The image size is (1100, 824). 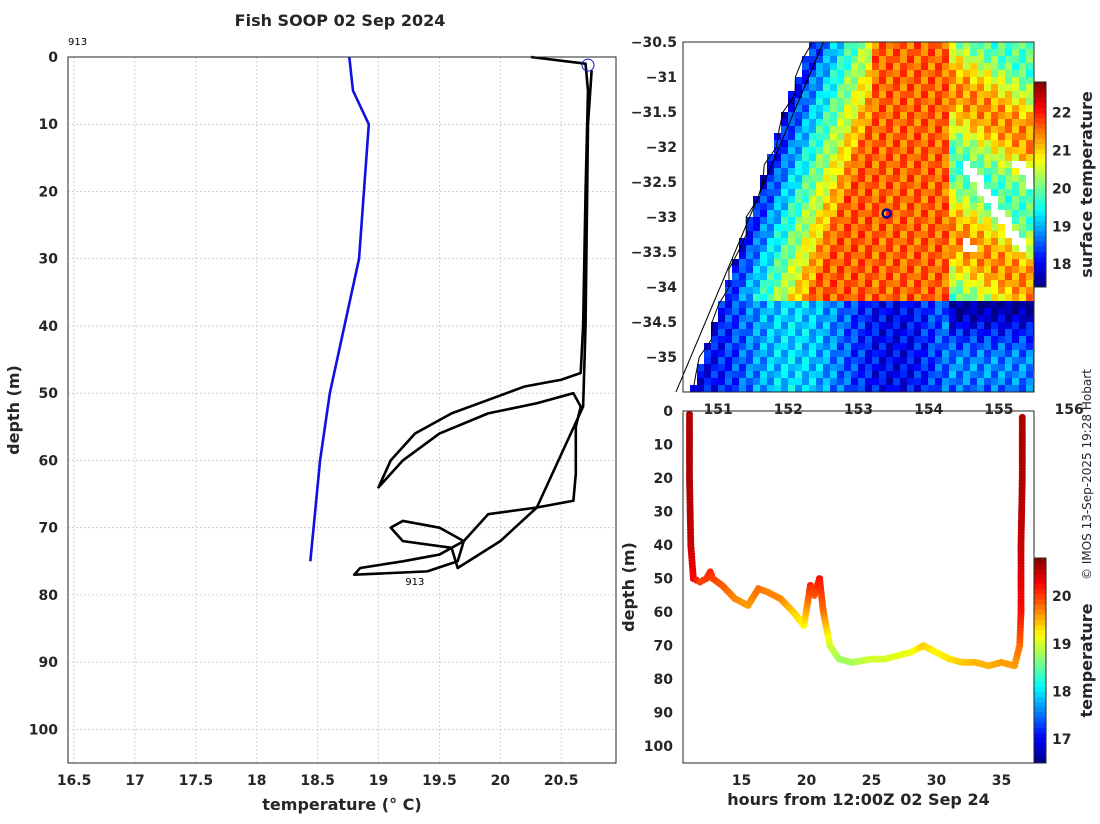 I want to click on coastline, so click(x=753, y=217).